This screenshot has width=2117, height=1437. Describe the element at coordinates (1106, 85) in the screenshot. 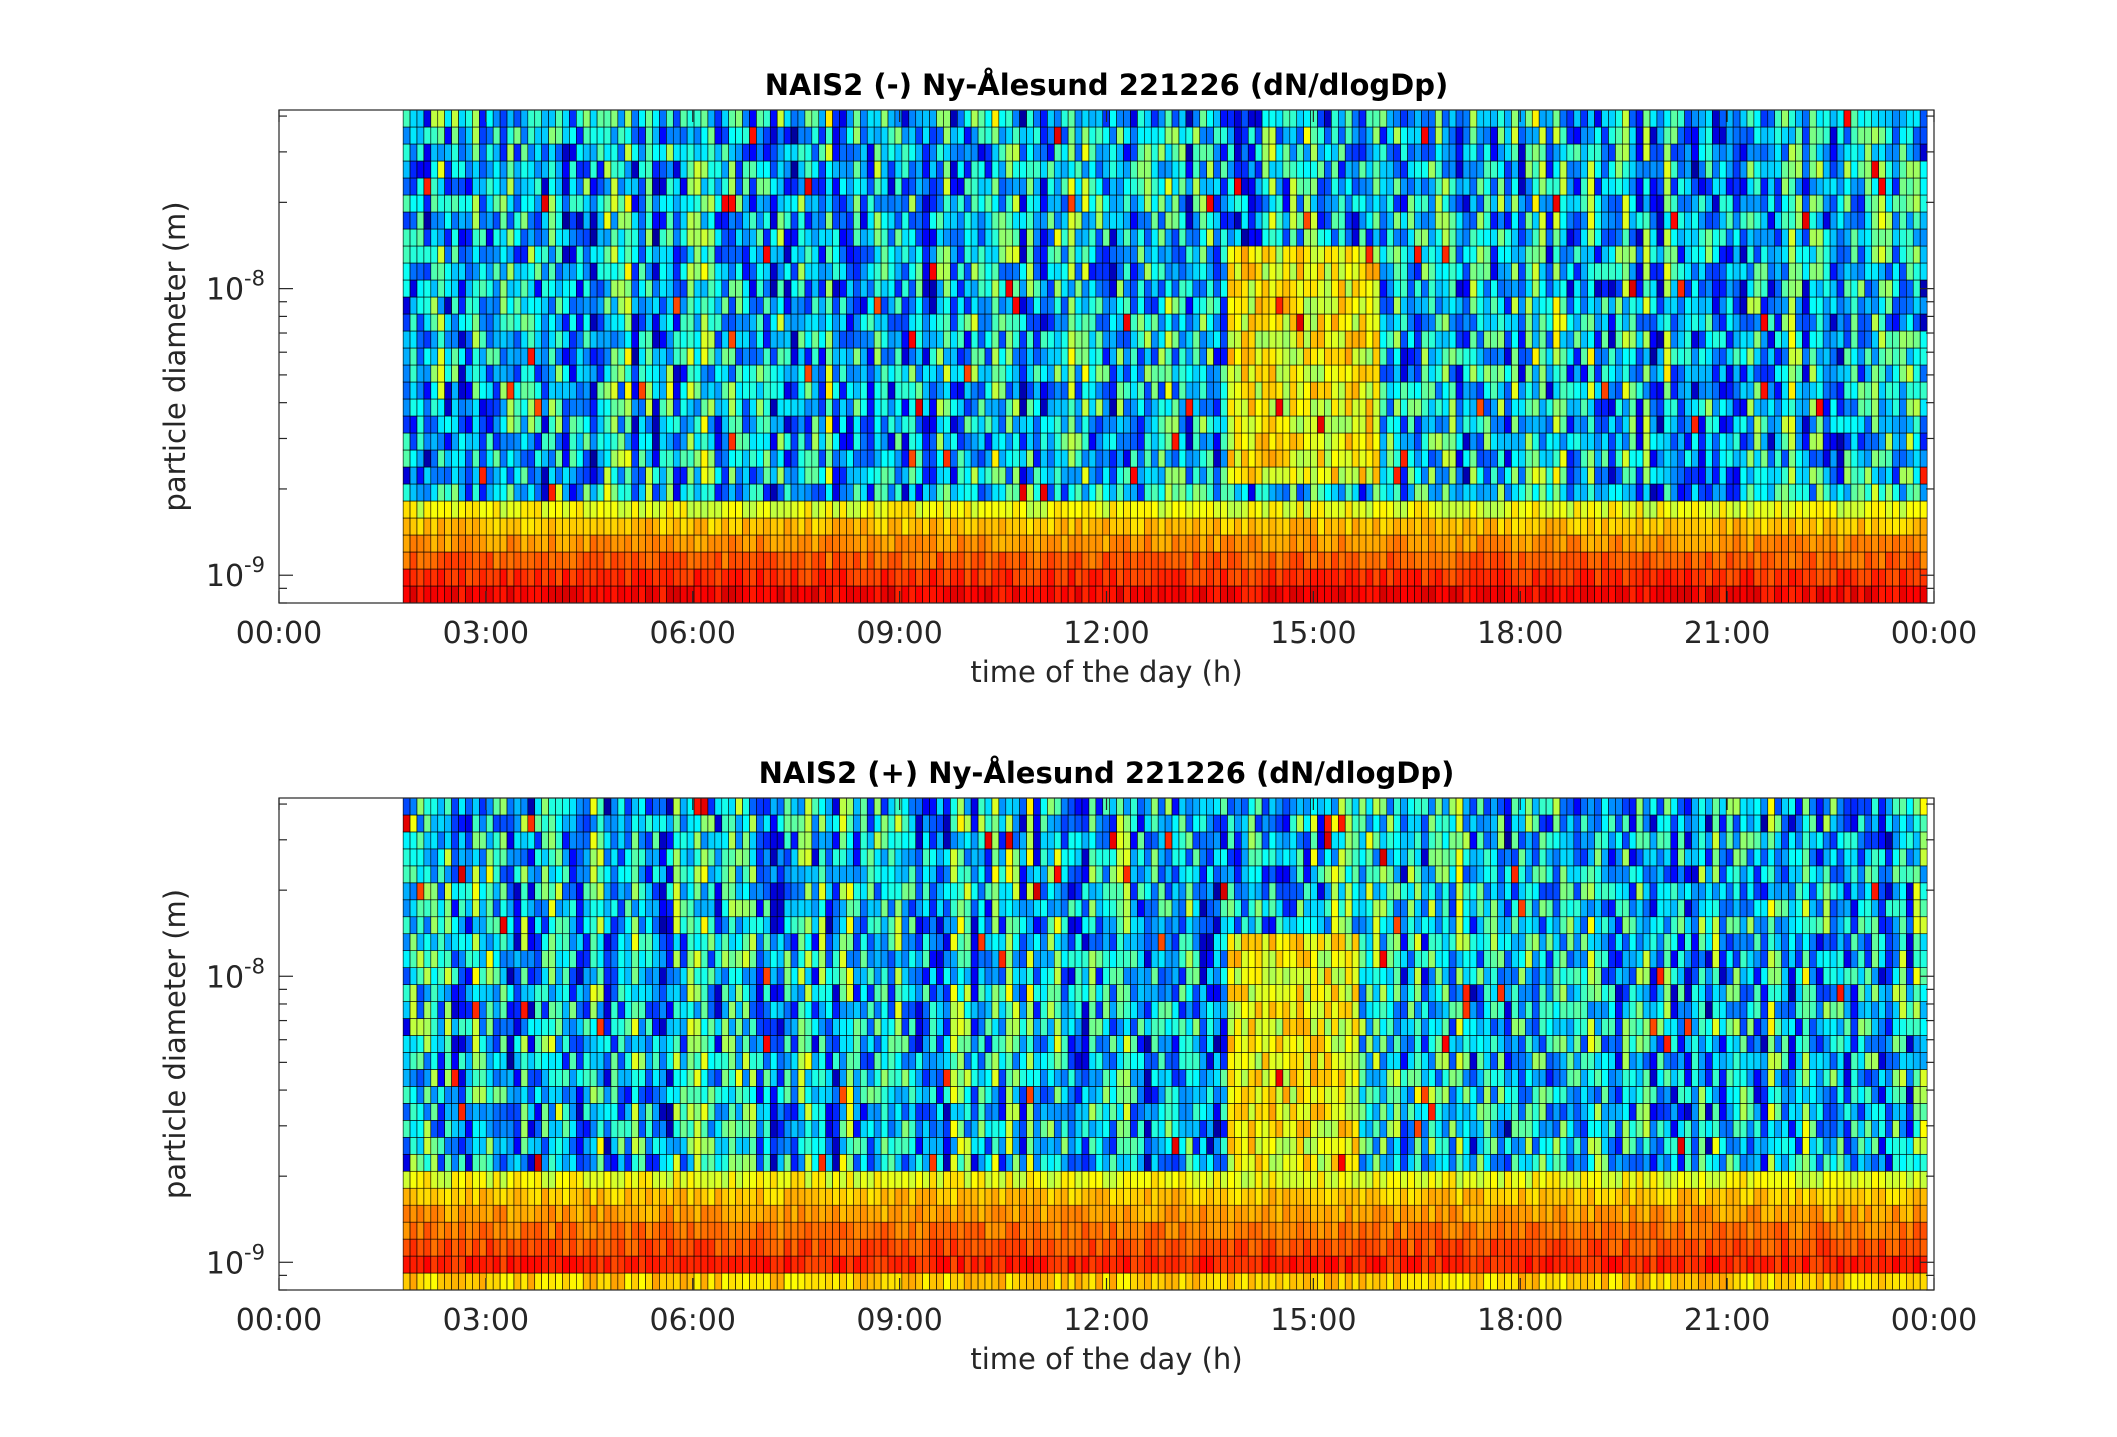

I see `chart-title: NAIS2 (-) Ny-Ålesund 221226 (dN/dlogDp)` at that location.